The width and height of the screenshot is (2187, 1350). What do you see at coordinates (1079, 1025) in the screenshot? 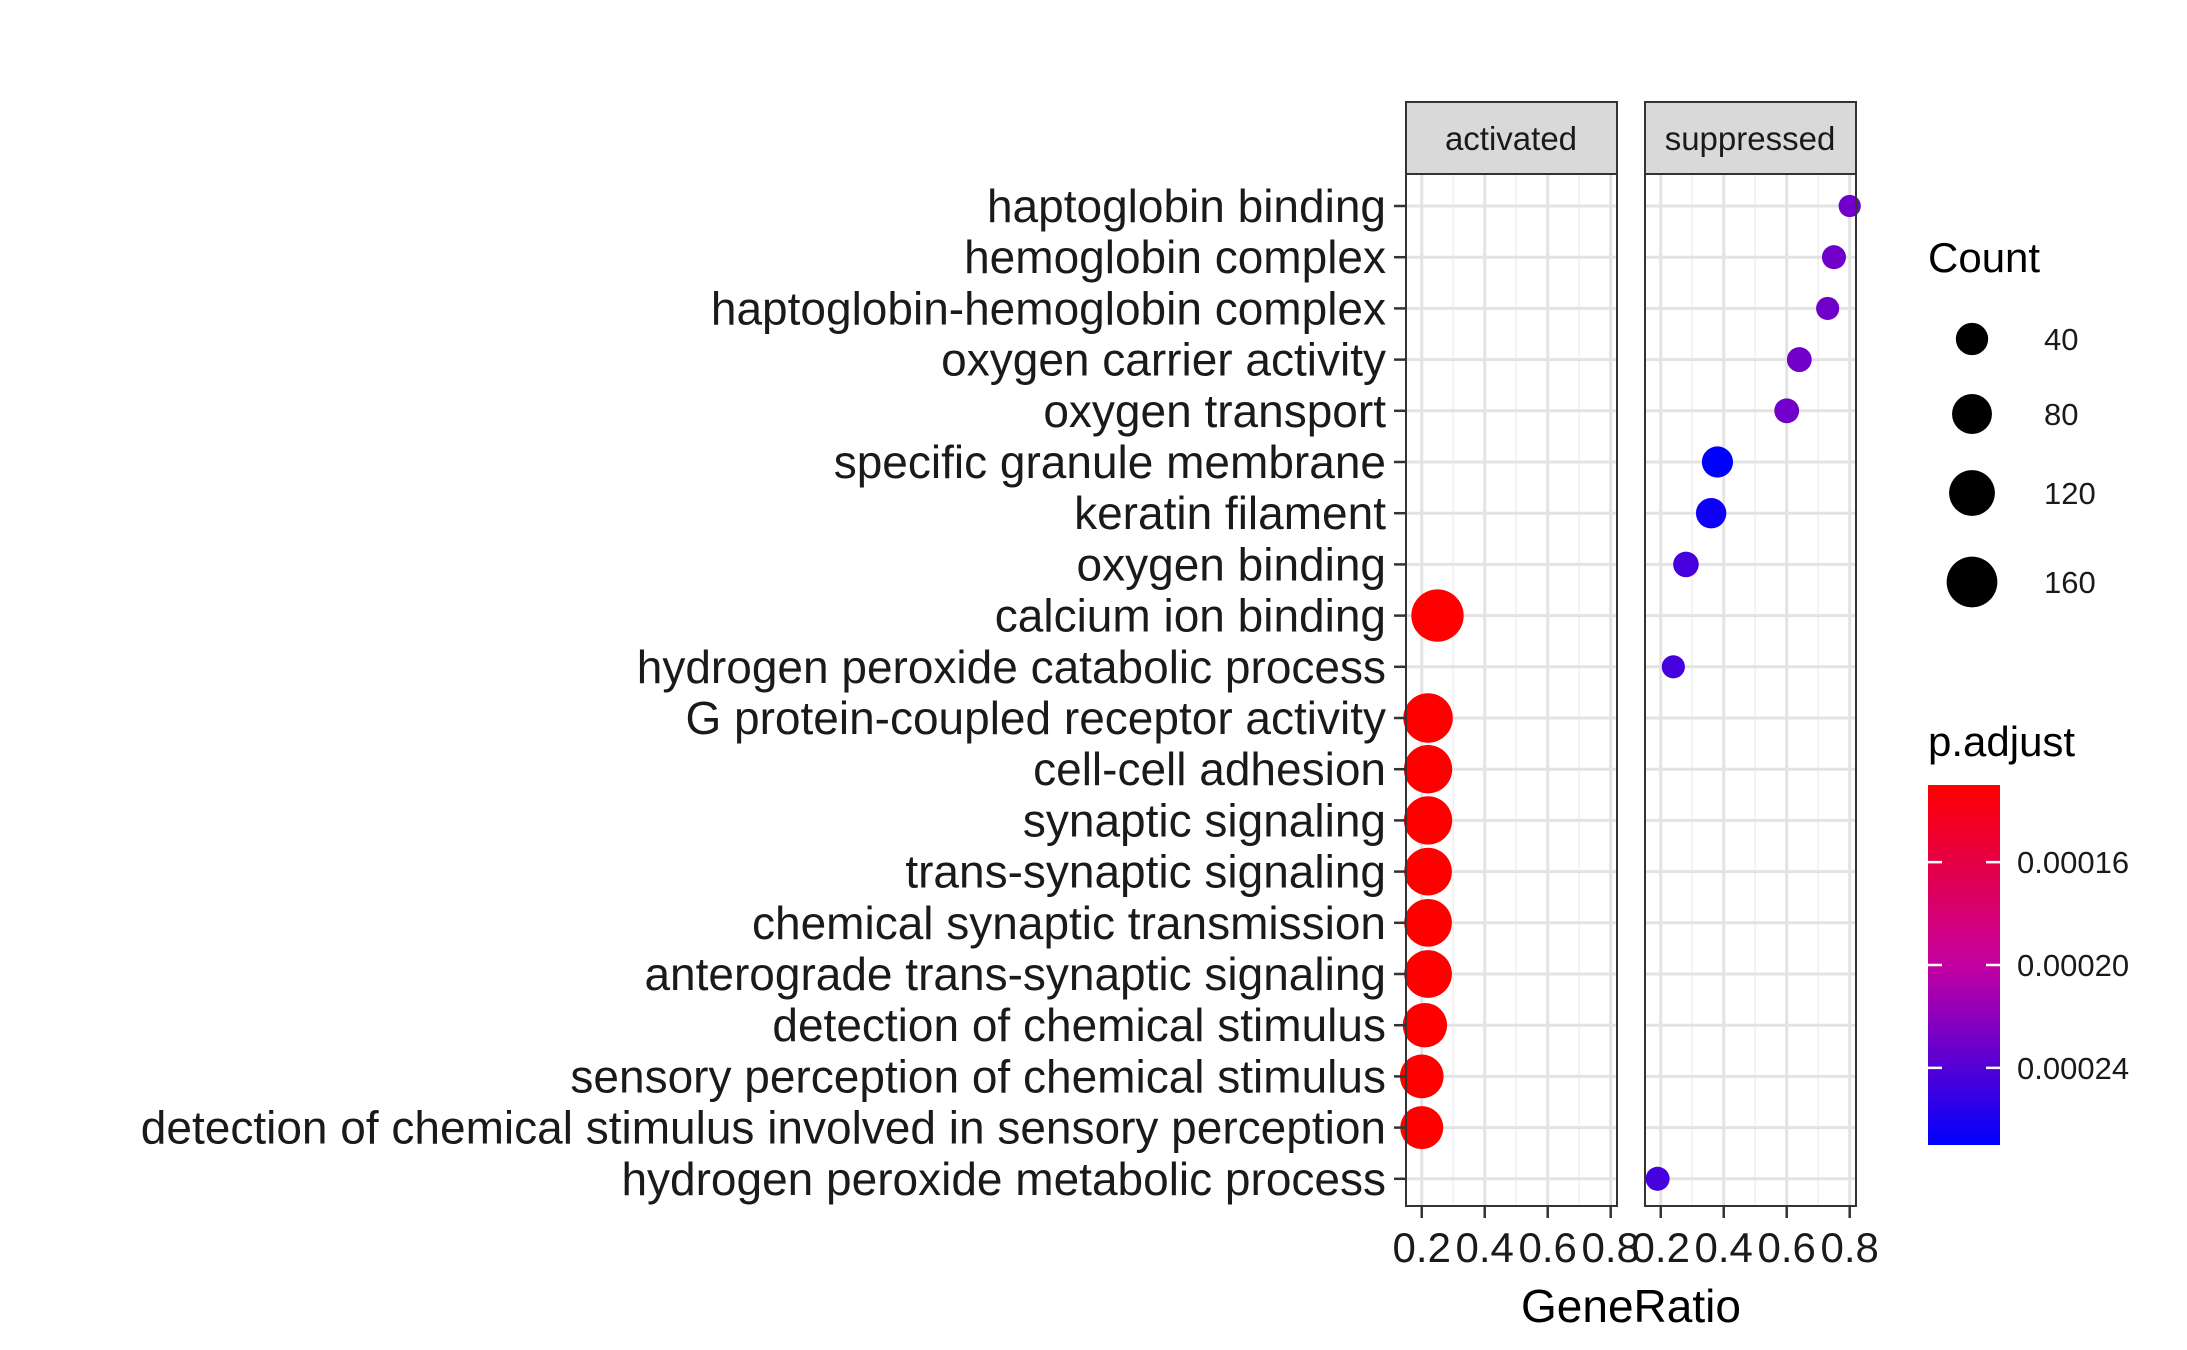
I see `y-tick-label: detection of chemical stimulus` at bounding box center [1079, 1025].